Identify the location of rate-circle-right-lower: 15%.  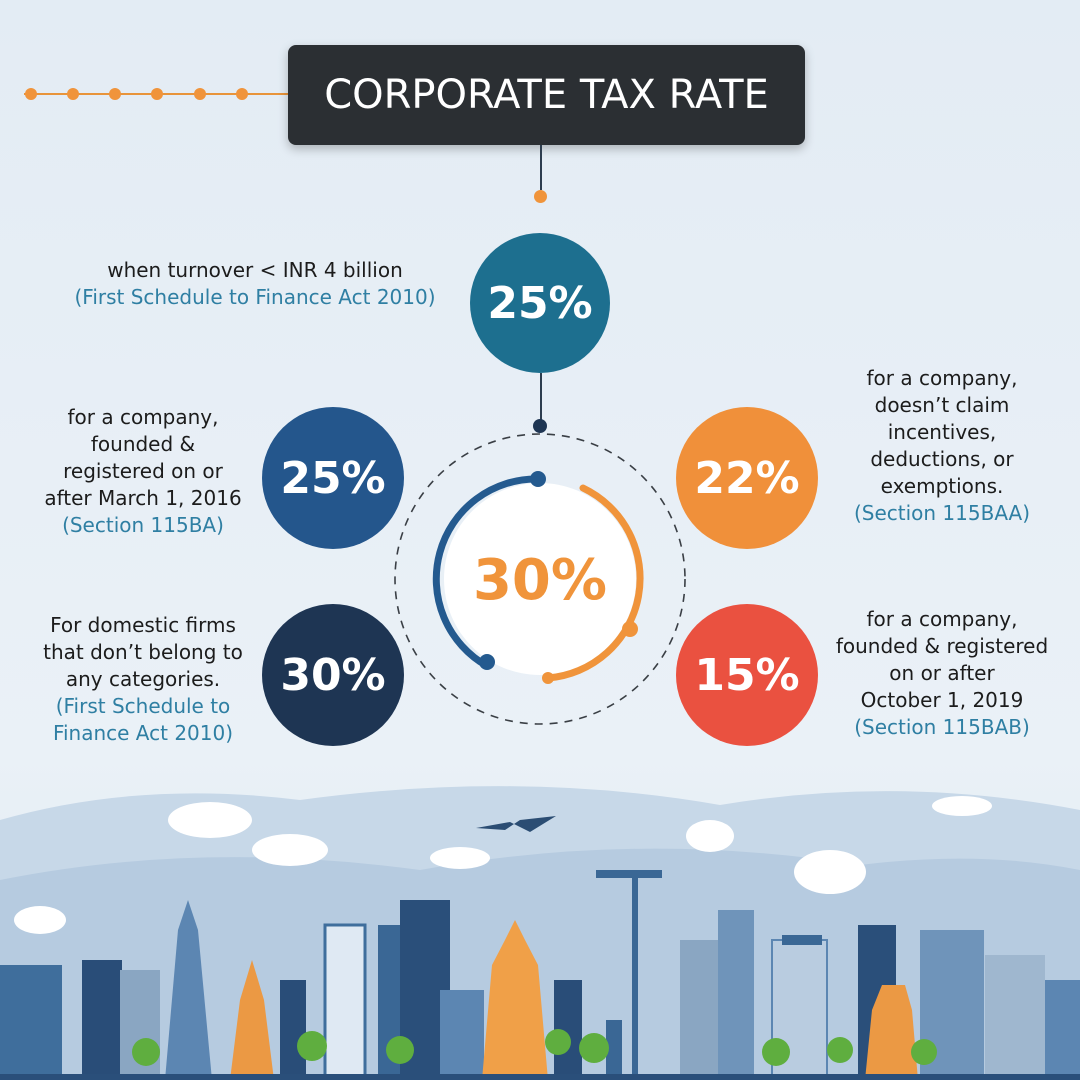
(747, 675).